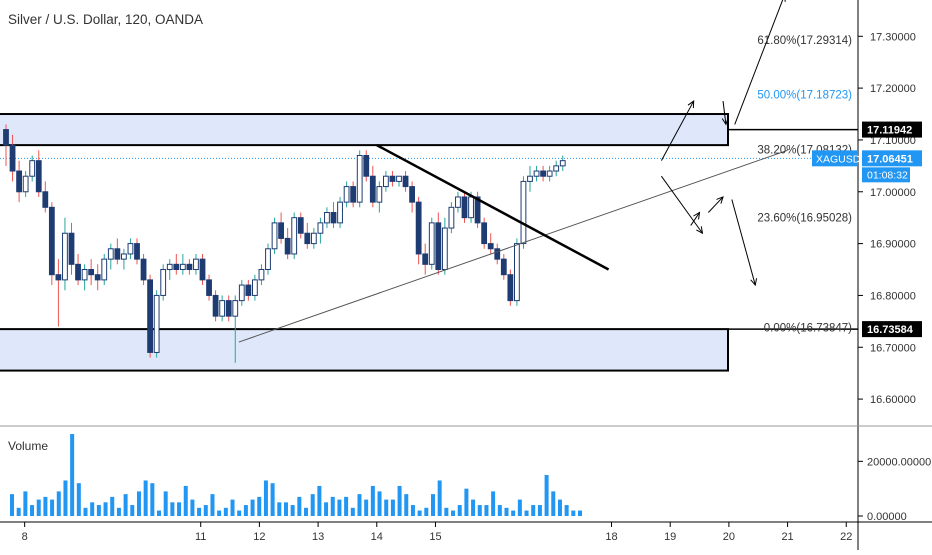 The height and width of the screenshot is (555, 932). I want to click on time-tick-label: 19, so click(670, 537).